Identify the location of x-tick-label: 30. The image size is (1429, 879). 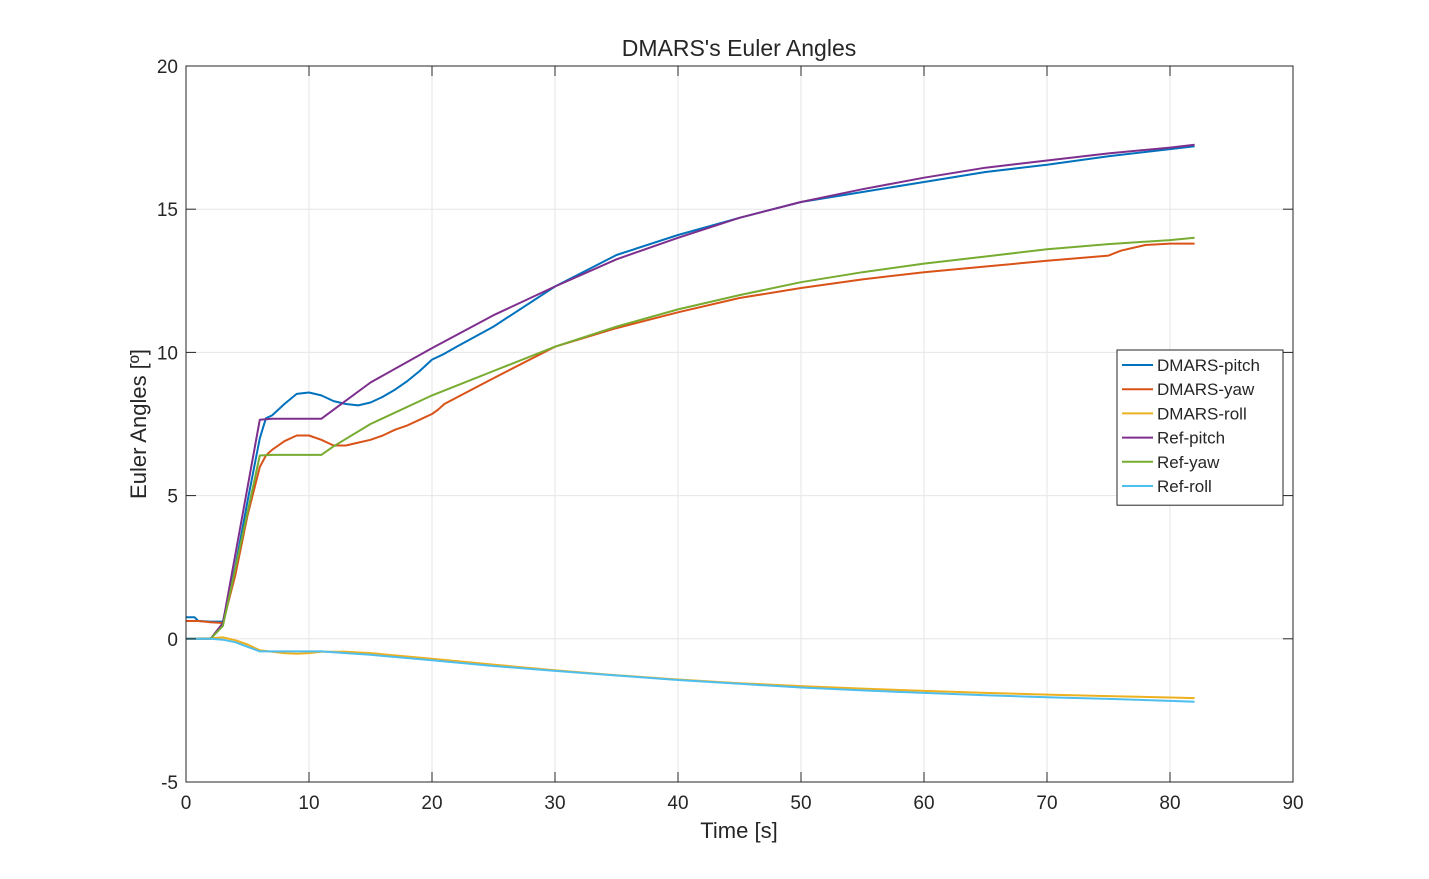
(554, 803).